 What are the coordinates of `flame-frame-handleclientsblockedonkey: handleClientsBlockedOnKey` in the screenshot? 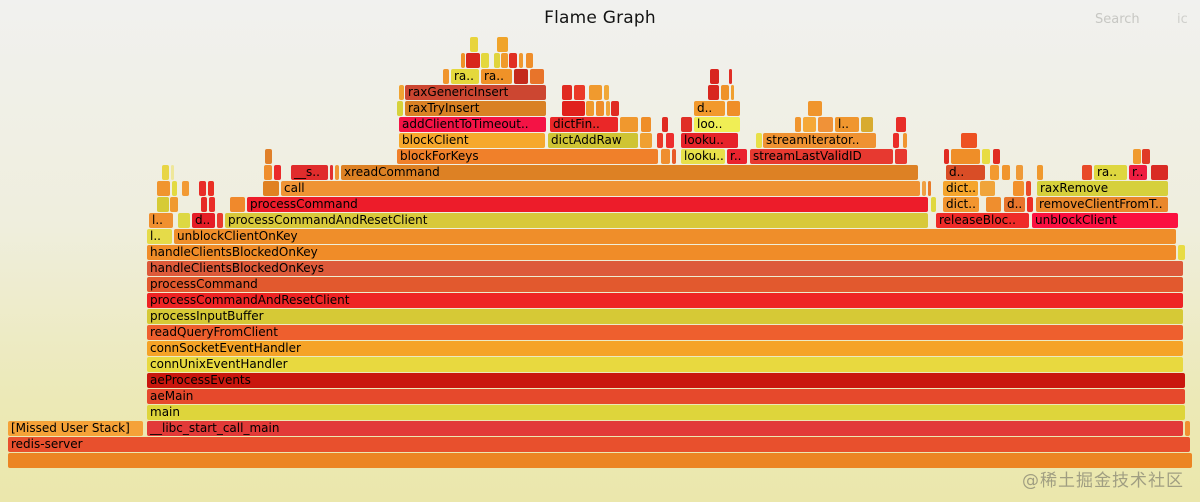 It's located at (661, 252).